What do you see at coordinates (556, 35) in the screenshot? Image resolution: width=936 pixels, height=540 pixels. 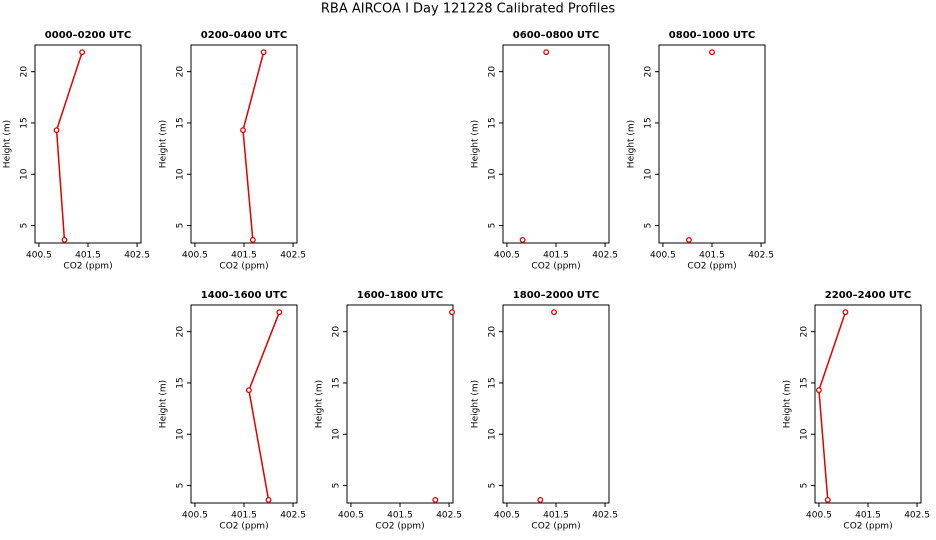 I see `panel-title: 0600–0800 UTC` at bounding box center [556, 35].